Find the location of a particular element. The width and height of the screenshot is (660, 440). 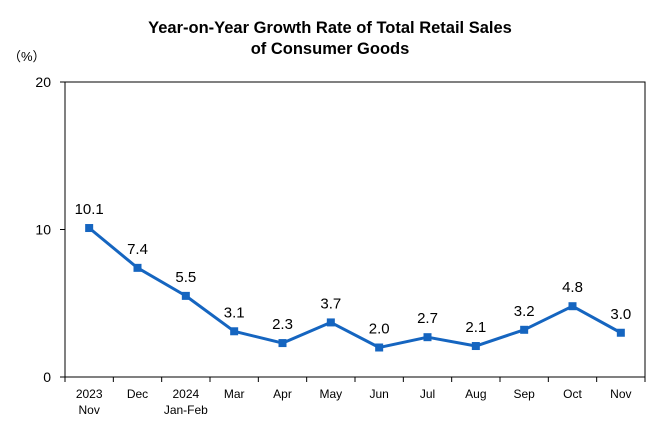

x-tick-label-line: May is located at coordinates (330, 394).